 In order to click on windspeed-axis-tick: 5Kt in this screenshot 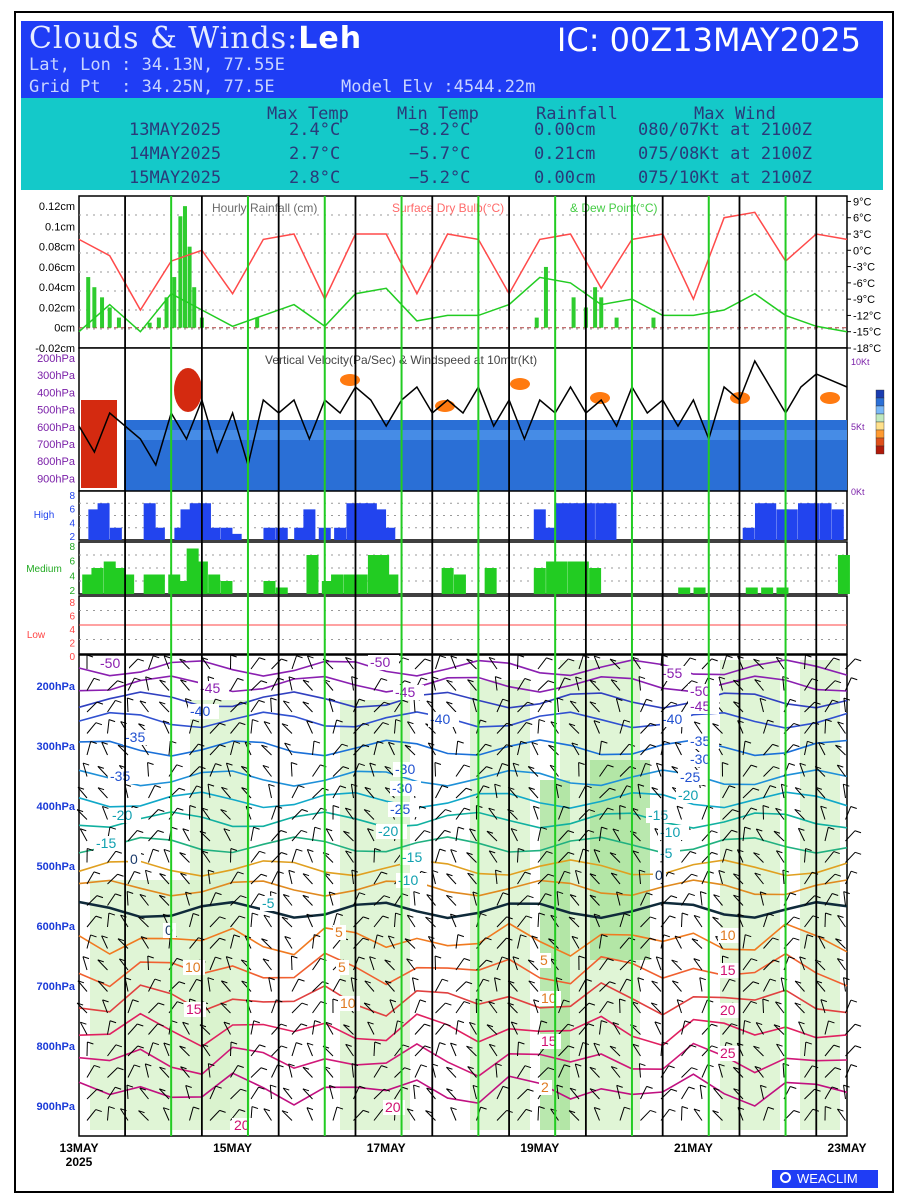, I will do `click(858, 427)`.